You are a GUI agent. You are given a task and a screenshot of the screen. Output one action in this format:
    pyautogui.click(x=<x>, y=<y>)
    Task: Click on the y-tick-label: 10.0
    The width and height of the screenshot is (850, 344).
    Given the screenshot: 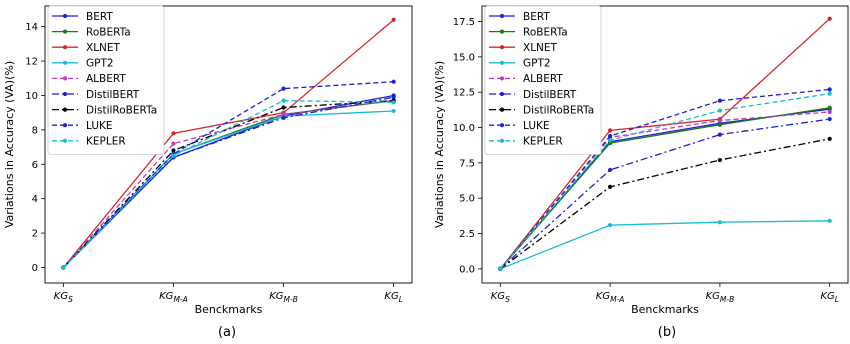 What is the action you would take?
    pyautogui.click(x=464, y=128)
    